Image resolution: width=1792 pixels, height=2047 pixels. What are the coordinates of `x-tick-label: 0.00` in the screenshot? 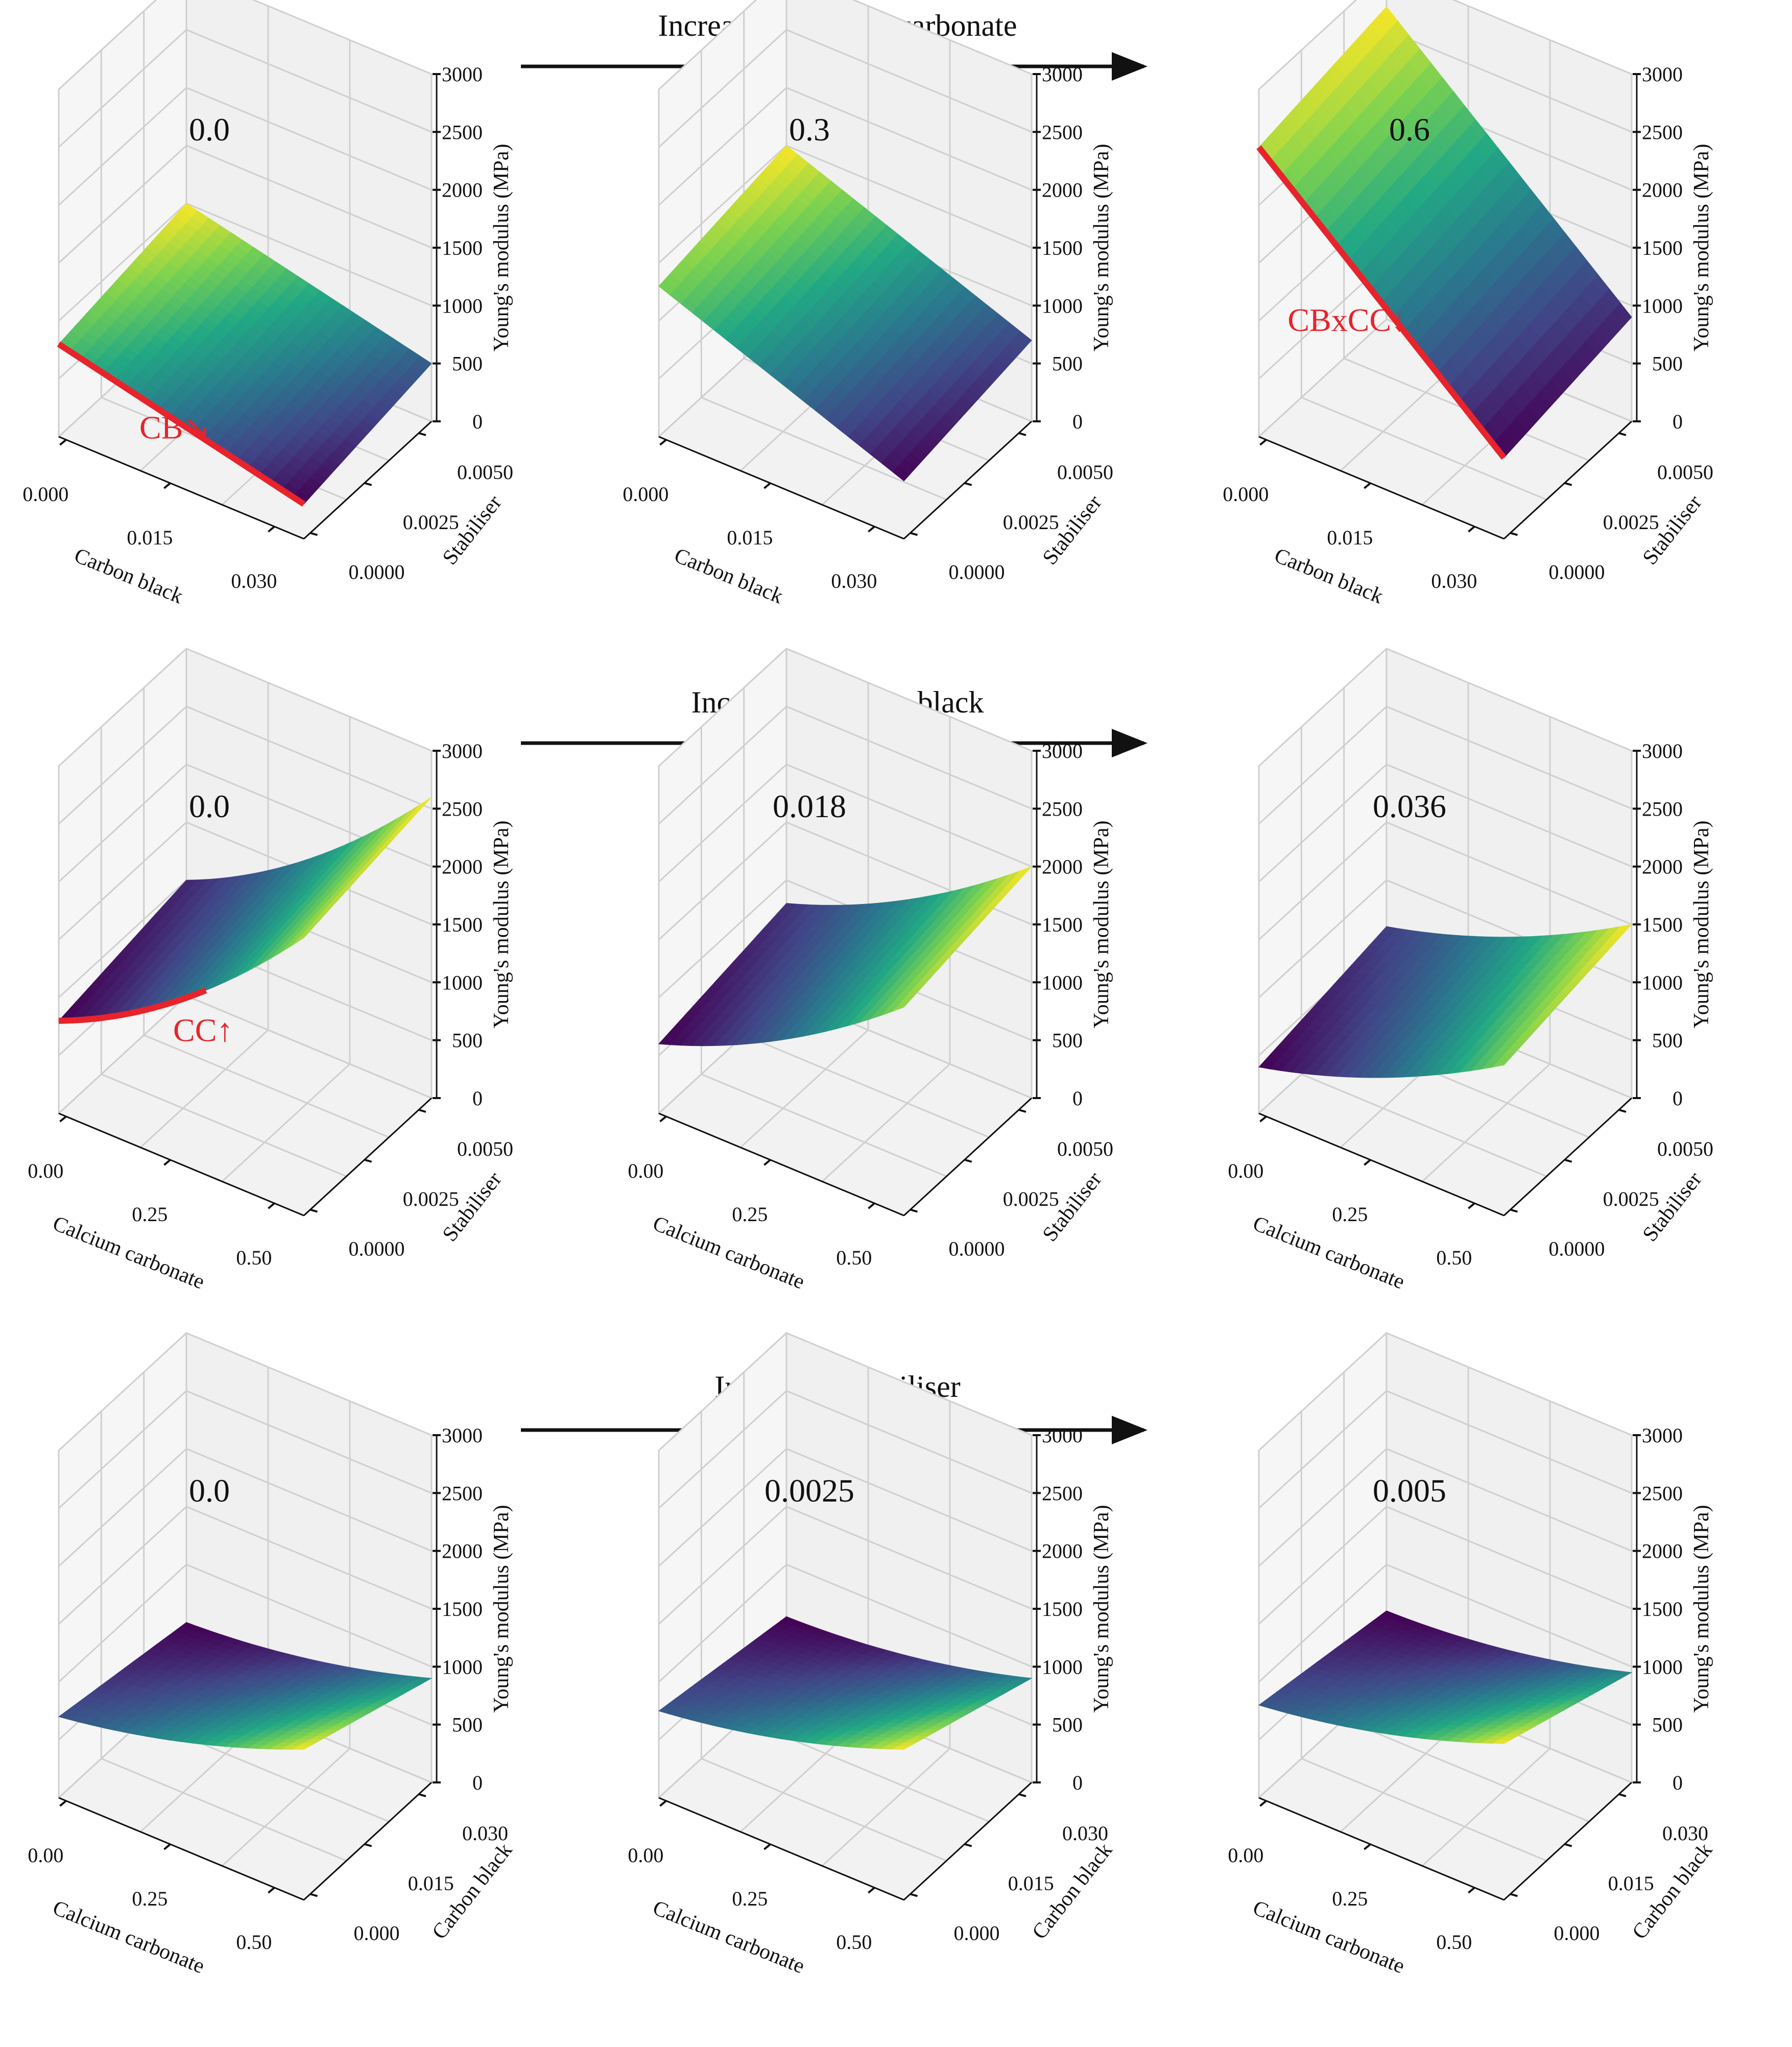 It's located at (45, 1855).